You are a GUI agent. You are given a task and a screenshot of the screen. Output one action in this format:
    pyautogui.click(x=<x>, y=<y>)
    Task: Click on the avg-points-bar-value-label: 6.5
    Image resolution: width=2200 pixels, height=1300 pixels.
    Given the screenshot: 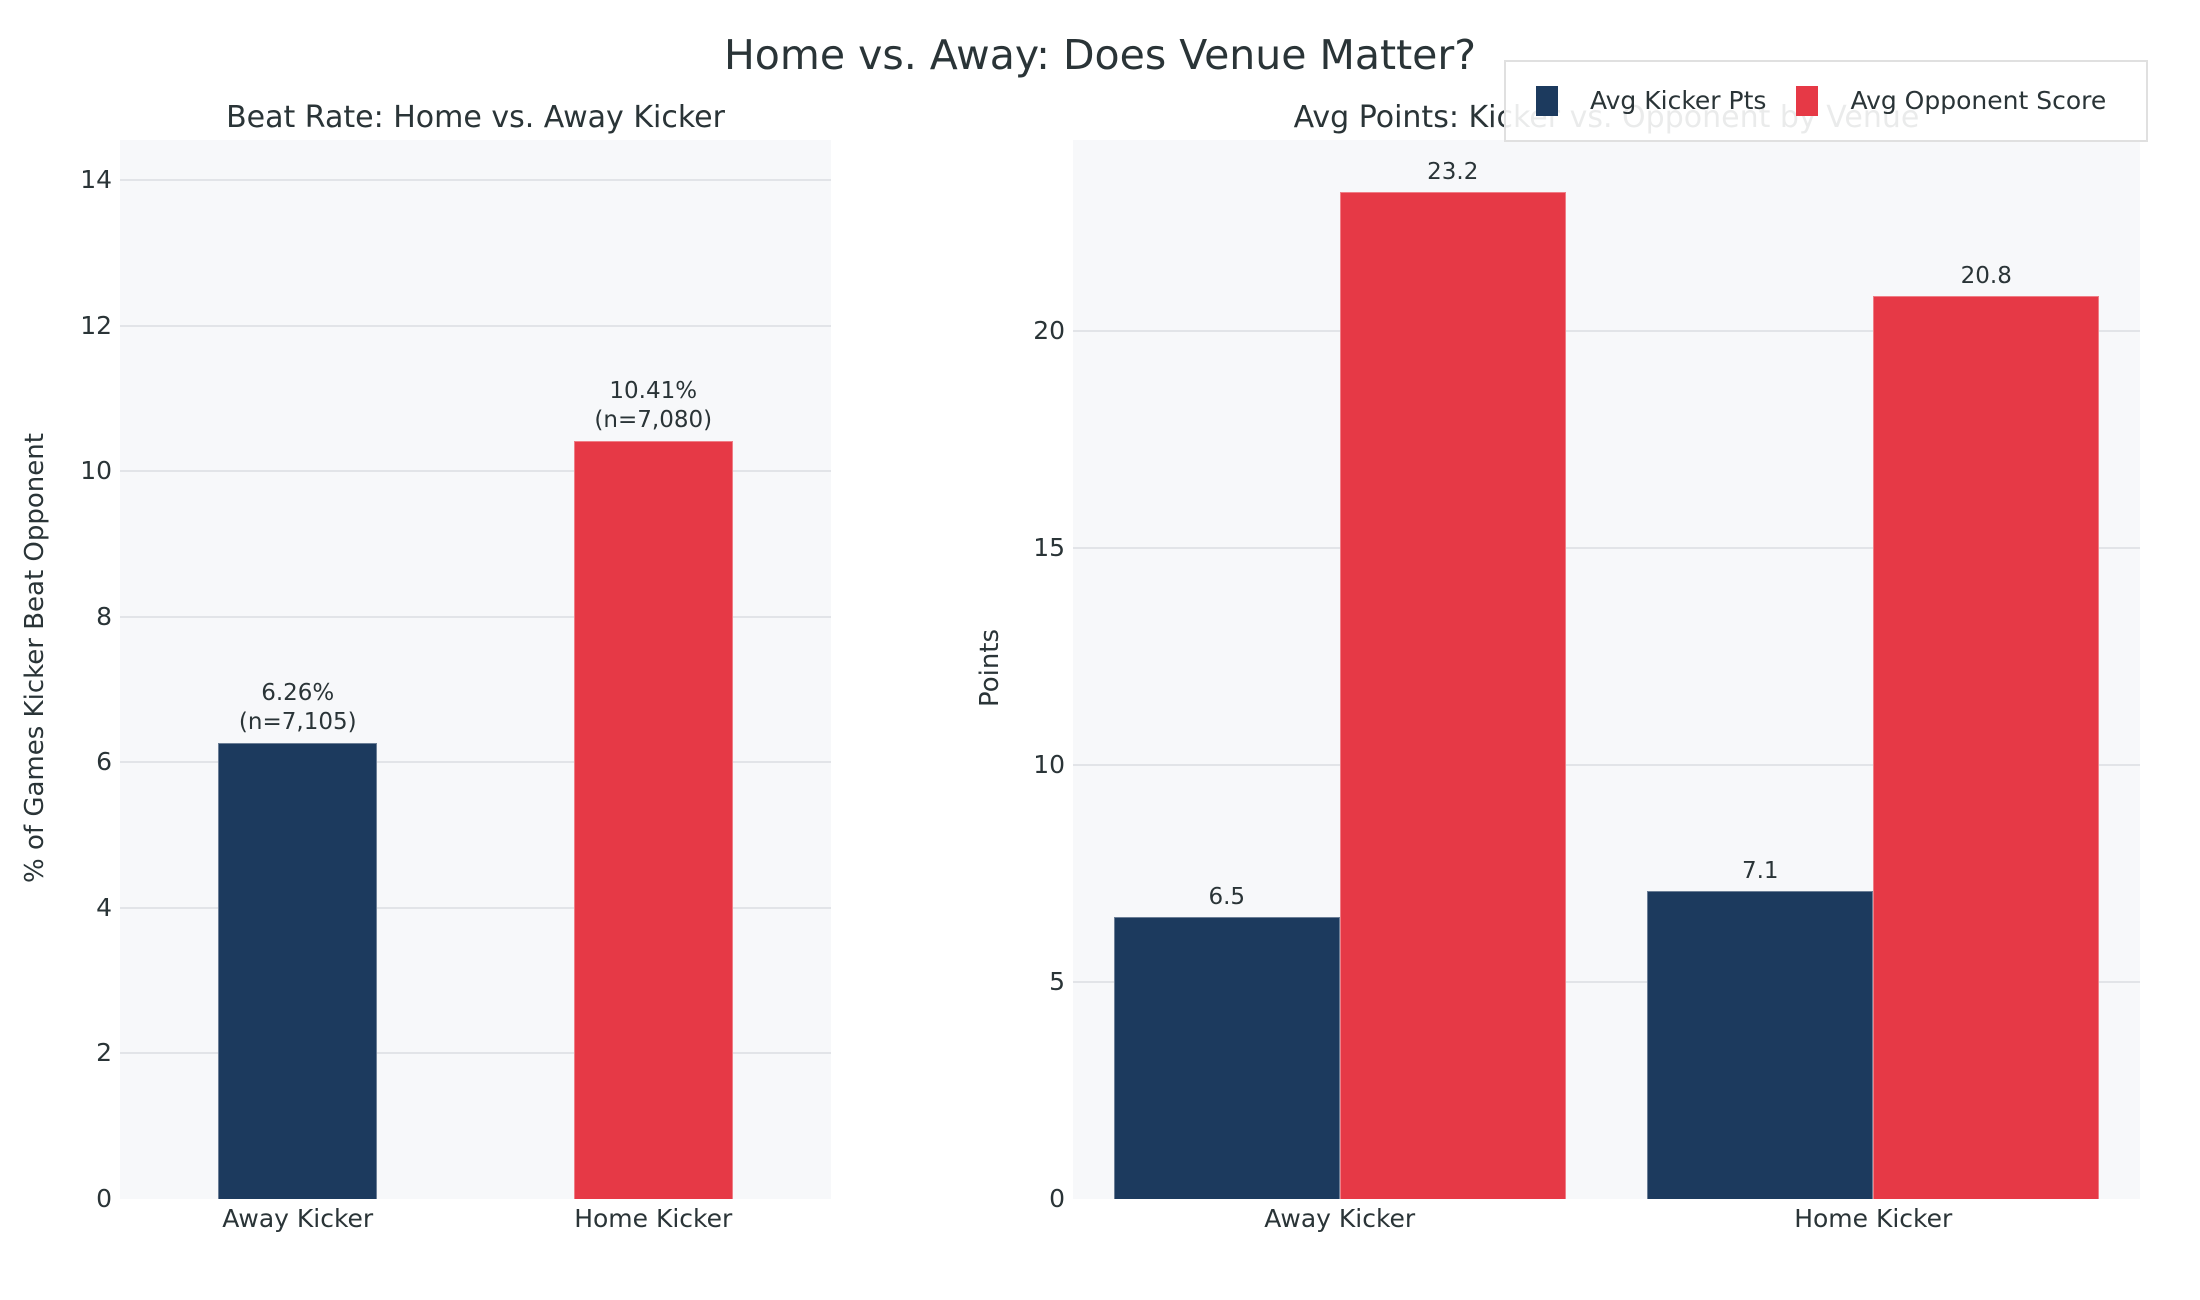 What is the action you would take?
    pyautogui.click(x=1227, y=896)
    